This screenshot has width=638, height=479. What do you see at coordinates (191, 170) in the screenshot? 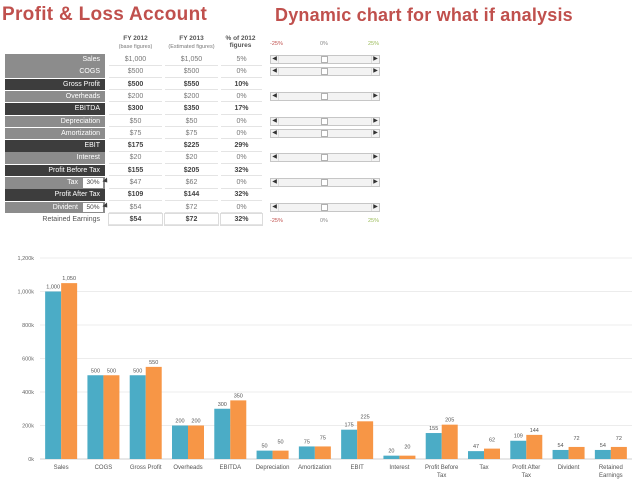
I see `fy2013-cell: $205` at bounding box center [191, 170].